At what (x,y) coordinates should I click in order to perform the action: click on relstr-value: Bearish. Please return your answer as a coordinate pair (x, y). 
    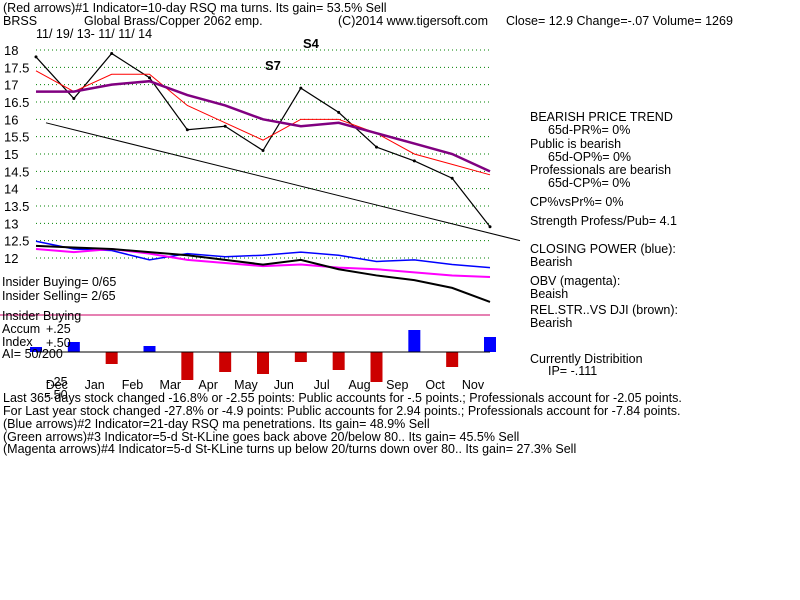
    Looking at the image, I should click on (551, 323).